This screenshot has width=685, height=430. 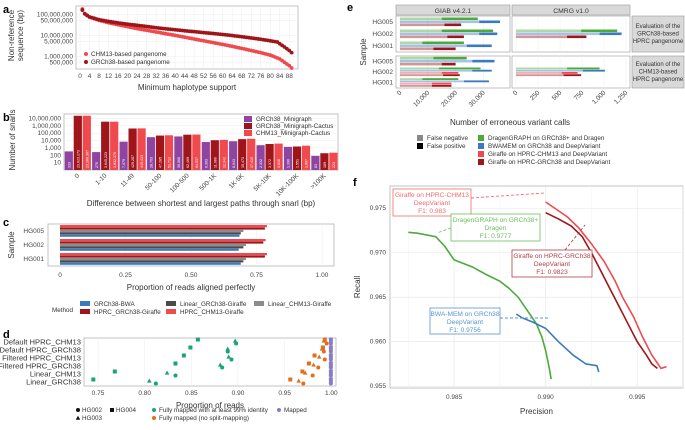 What do you see at coordinates (142, 161) in the screenshot?
I see `bar-value-label: 445,413` at bounding box center [142, 161].